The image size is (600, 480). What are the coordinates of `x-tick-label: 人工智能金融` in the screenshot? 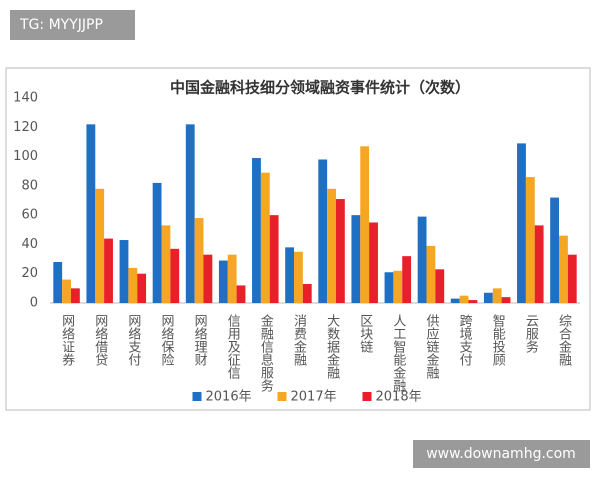 It's located at (398, 353).